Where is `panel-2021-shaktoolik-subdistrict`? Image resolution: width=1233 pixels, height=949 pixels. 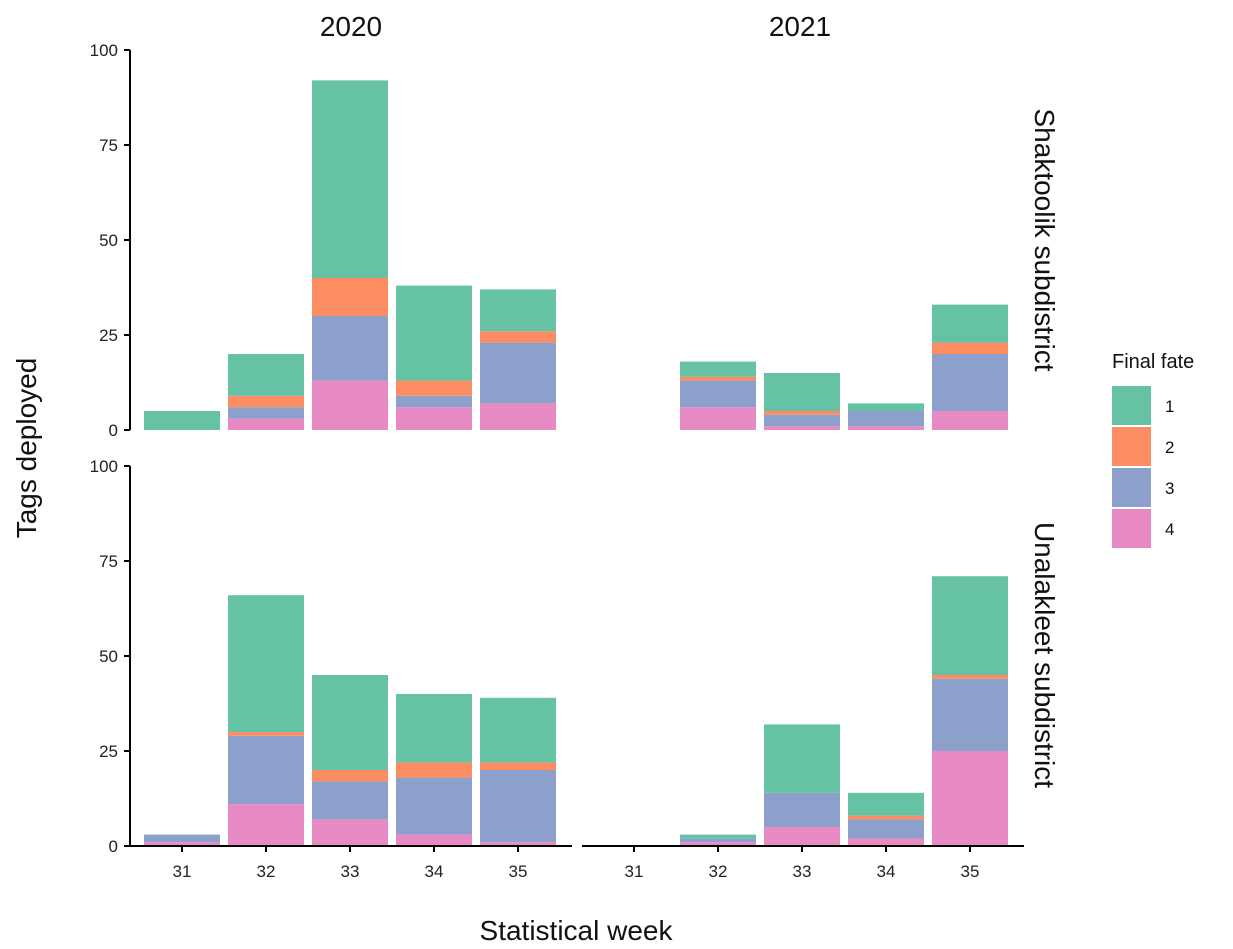 panel-2021-shaktoolik-subdistrict is located at coordinates (844, 367).